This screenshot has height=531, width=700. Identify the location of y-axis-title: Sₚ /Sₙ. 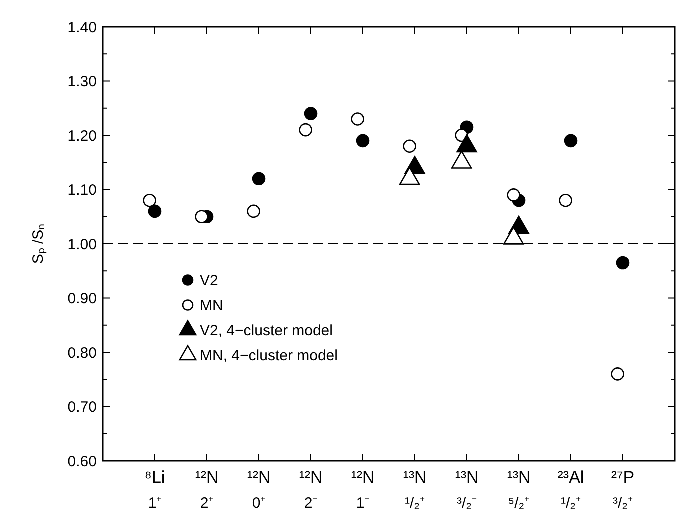
(38, 244).